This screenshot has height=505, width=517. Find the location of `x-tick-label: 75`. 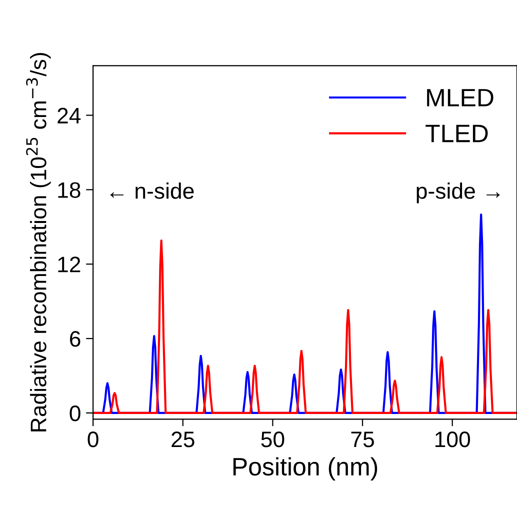

x-tick-label: 75 is located at coordinates (362, 440).